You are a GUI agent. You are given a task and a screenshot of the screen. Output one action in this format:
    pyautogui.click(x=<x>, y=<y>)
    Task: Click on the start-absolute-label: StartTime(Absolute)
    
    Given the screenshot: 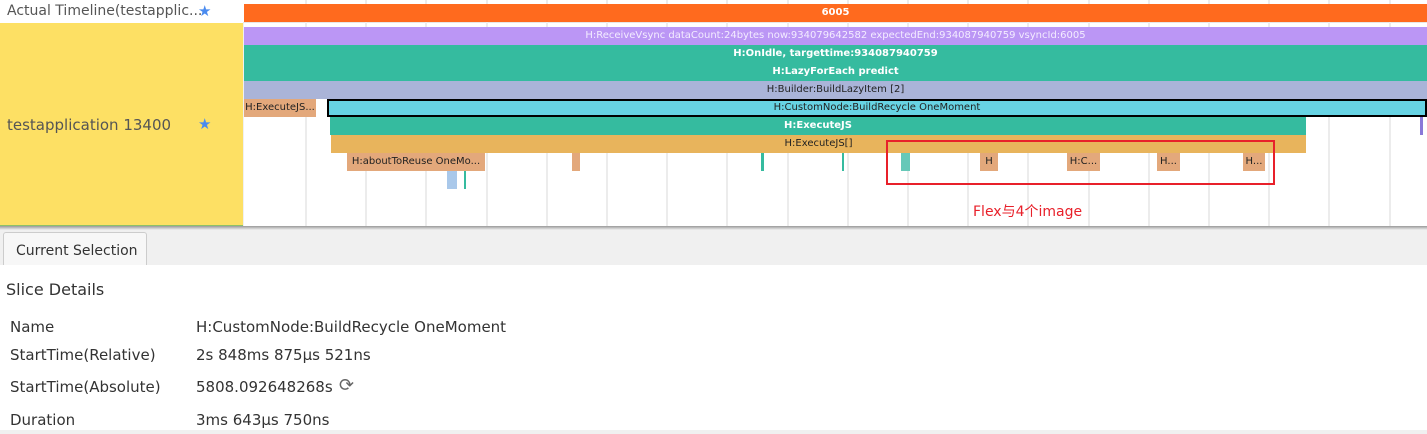 What is the action you would take?
    pyautogui.click(x=85, y=387)
    